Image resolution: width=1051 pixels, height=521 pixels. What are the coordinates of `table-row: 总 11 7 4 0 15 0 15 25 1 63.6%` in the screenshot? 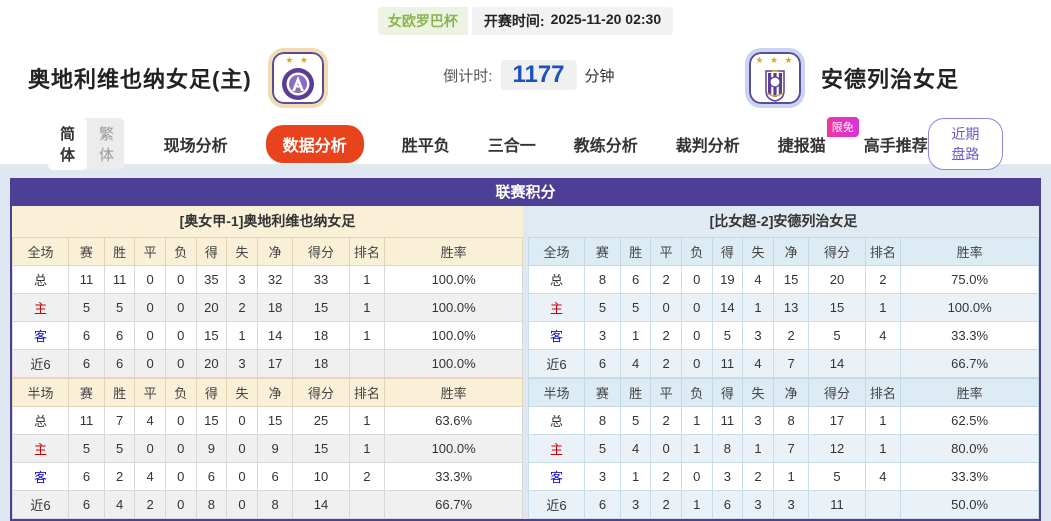 It's located at (267, 420).